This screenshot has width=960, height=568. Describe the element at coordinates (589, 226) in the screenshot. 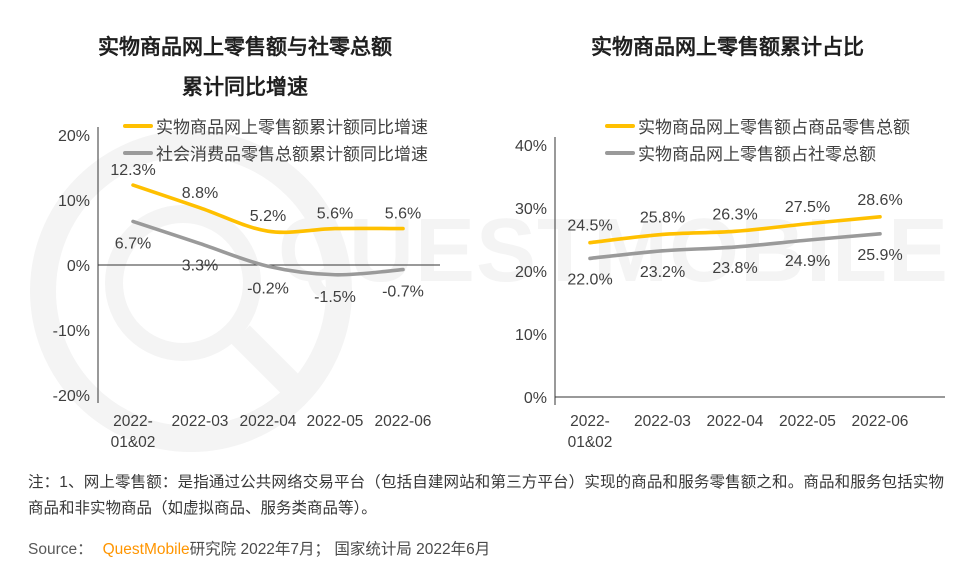

I see `data-label: 24.5%` at that location.